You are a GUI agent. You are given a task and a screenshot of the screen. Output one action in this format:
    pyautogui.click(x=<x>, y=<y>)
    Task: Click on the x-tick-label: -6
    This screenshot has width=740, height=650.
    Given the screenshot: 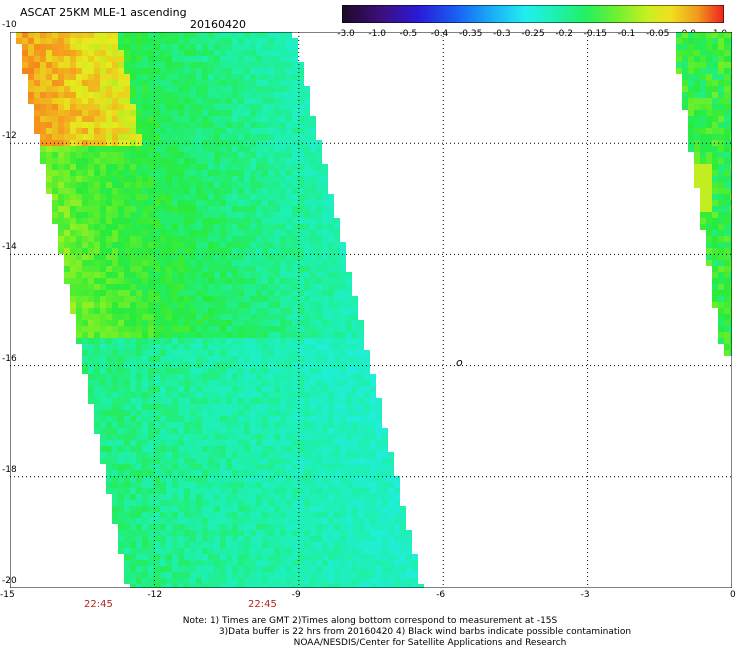 What is the action you would take?
    pyautogui.click(x=441, y=595)
    